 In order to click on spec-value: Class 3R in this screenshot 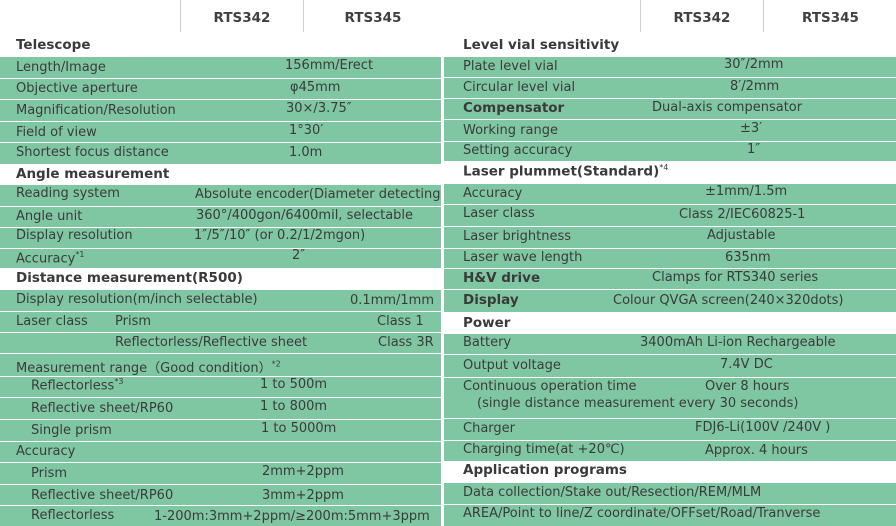, I will do `click(406, 342)`.